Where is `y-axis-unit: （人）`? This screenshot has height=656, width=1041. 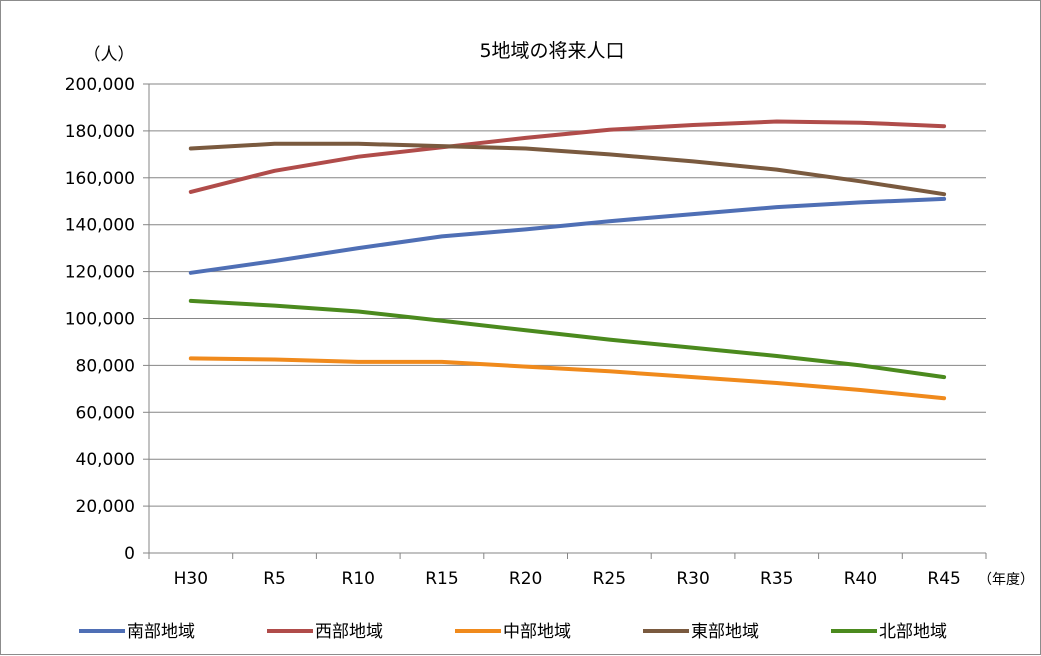 y-axis-unit: （人） is located at coordinates (109, 55).